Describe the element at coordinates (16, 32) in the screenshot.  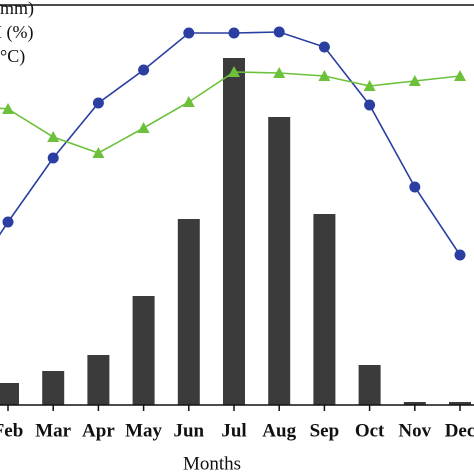
I see `legend-entry: I (%)` at that location.